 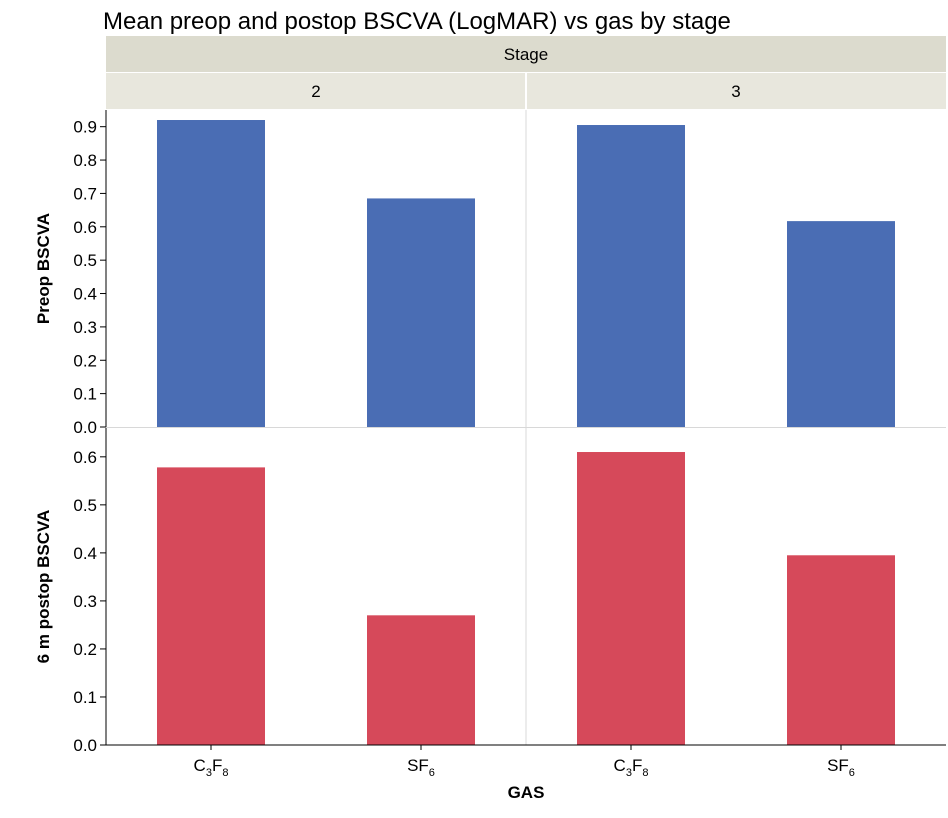 I want to click on strip-header-label: Stage, so click(x=526, y=54).